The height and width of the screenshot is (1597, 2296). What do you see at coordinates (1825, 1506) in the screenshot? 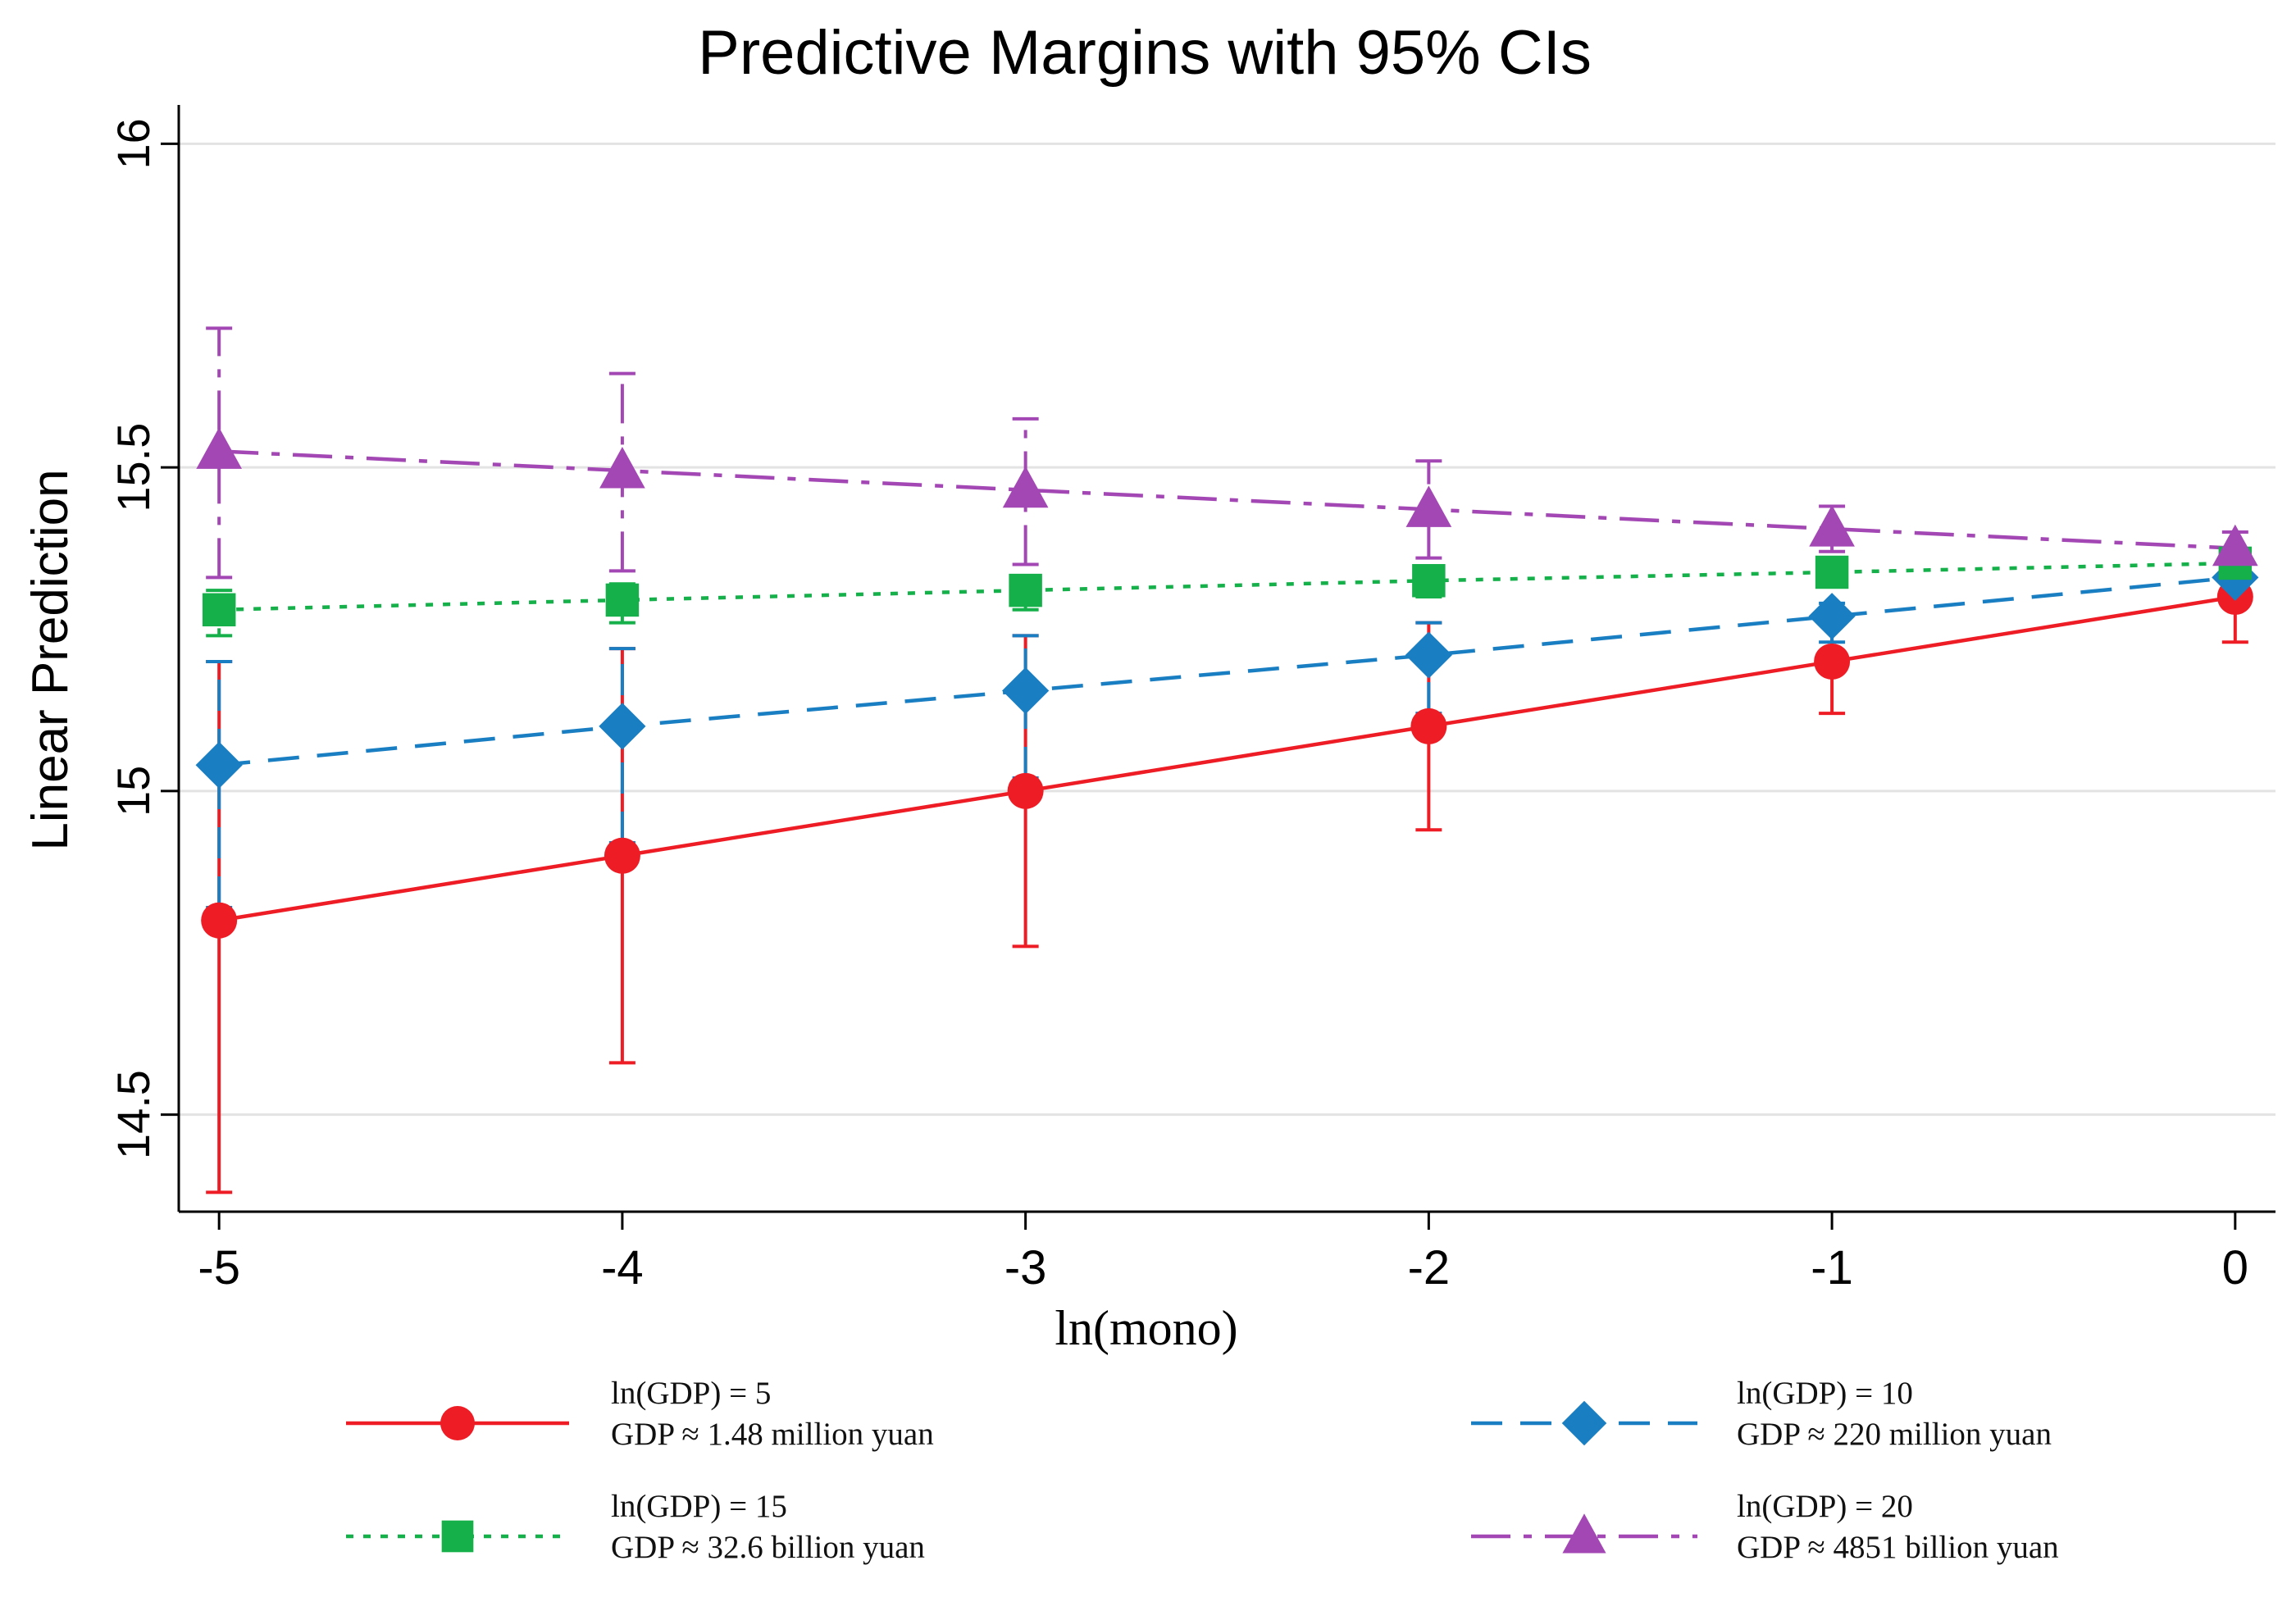
I see `legend-label: ln(GDP) = 20` at bounding box center [1825, 1506].